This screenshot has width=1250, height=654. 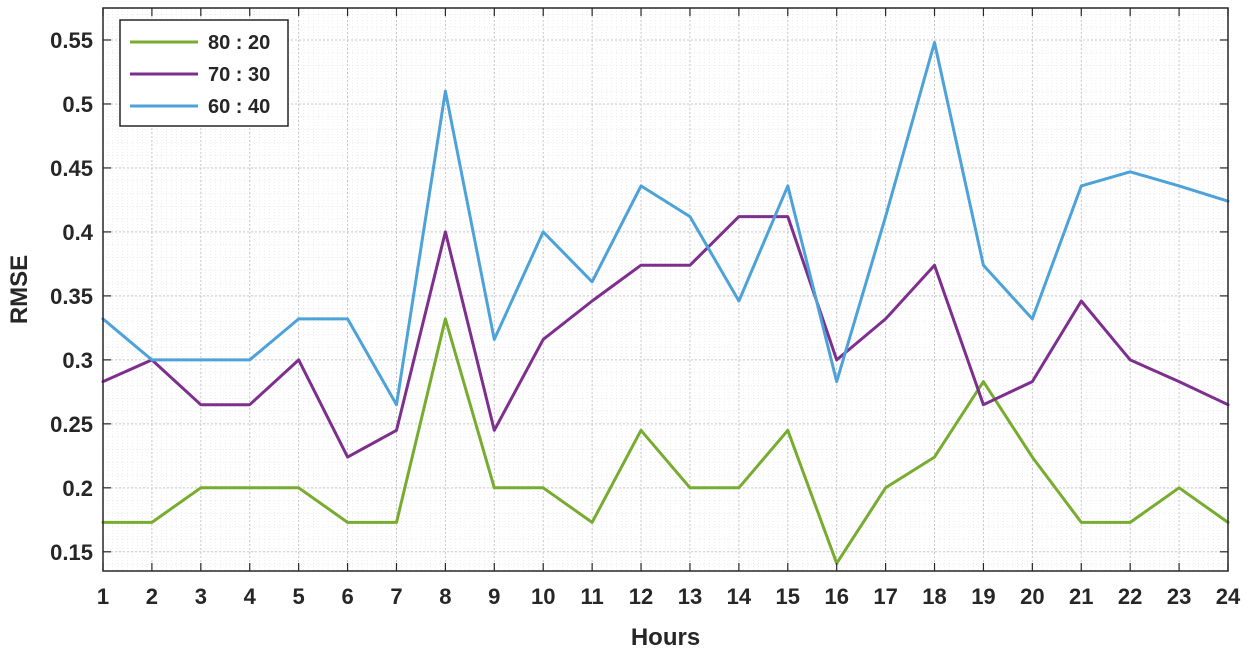 I want to click on x-tick-label: 9, so click(x=494, y=596).